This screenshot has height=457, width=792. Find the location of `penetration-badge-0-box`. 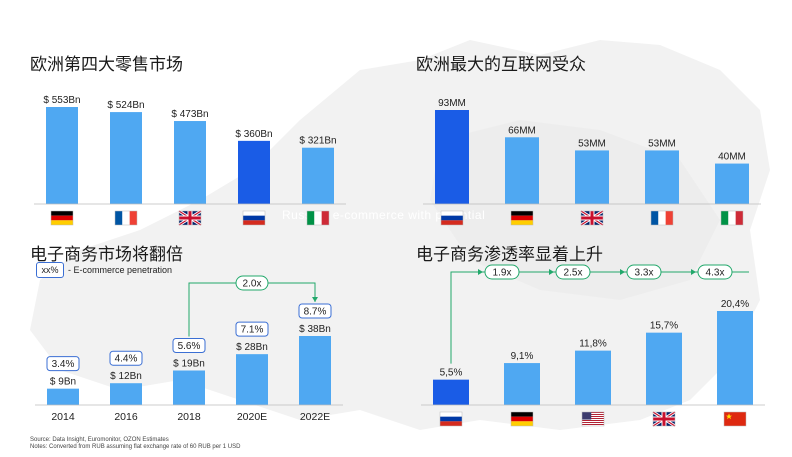

penetration-badge-0-box is located at coordinates (63, 364).